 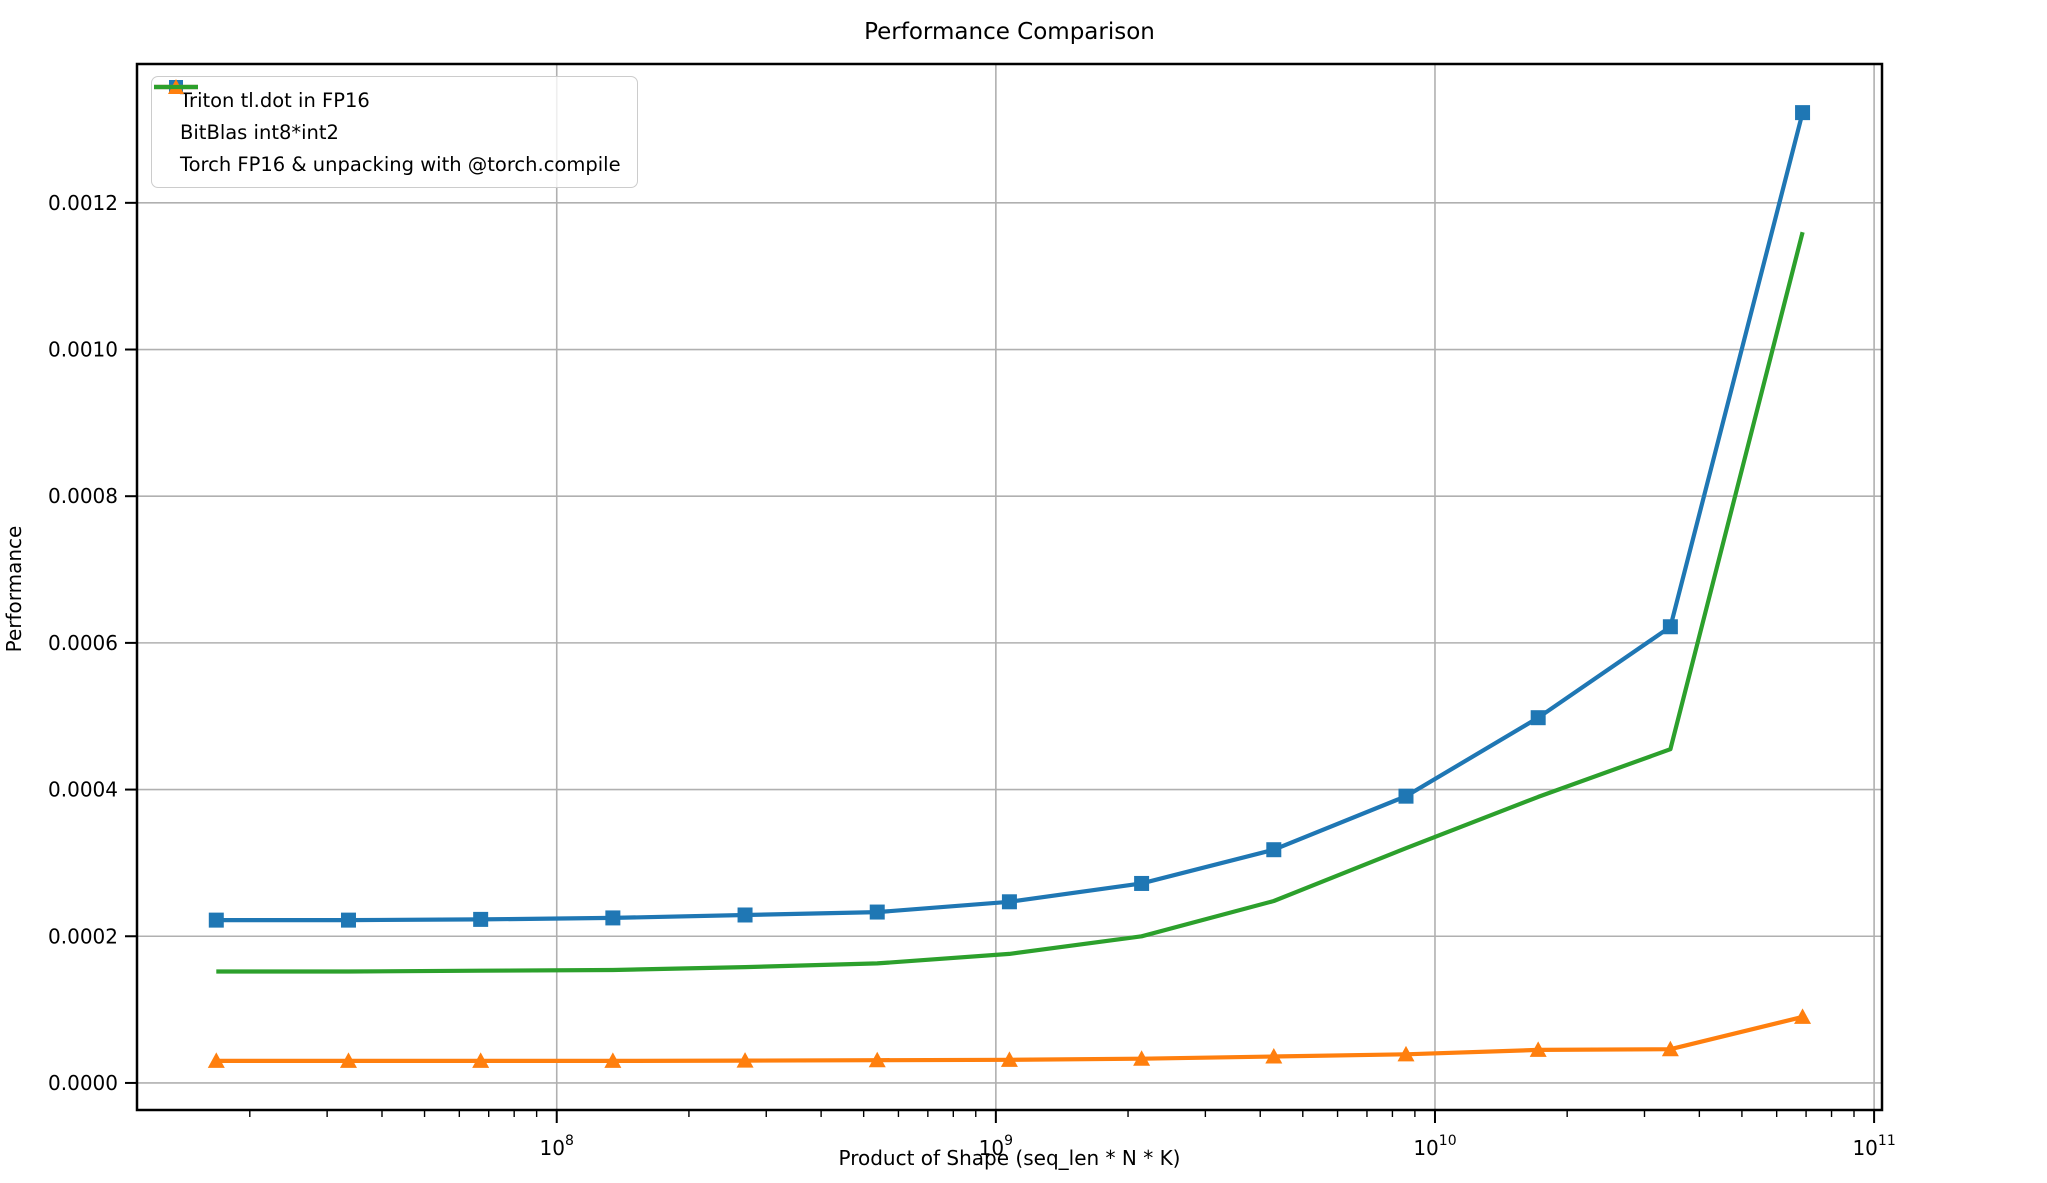 I want to click on x-tick-label: 10⁹, so click(x=996, y=1146).